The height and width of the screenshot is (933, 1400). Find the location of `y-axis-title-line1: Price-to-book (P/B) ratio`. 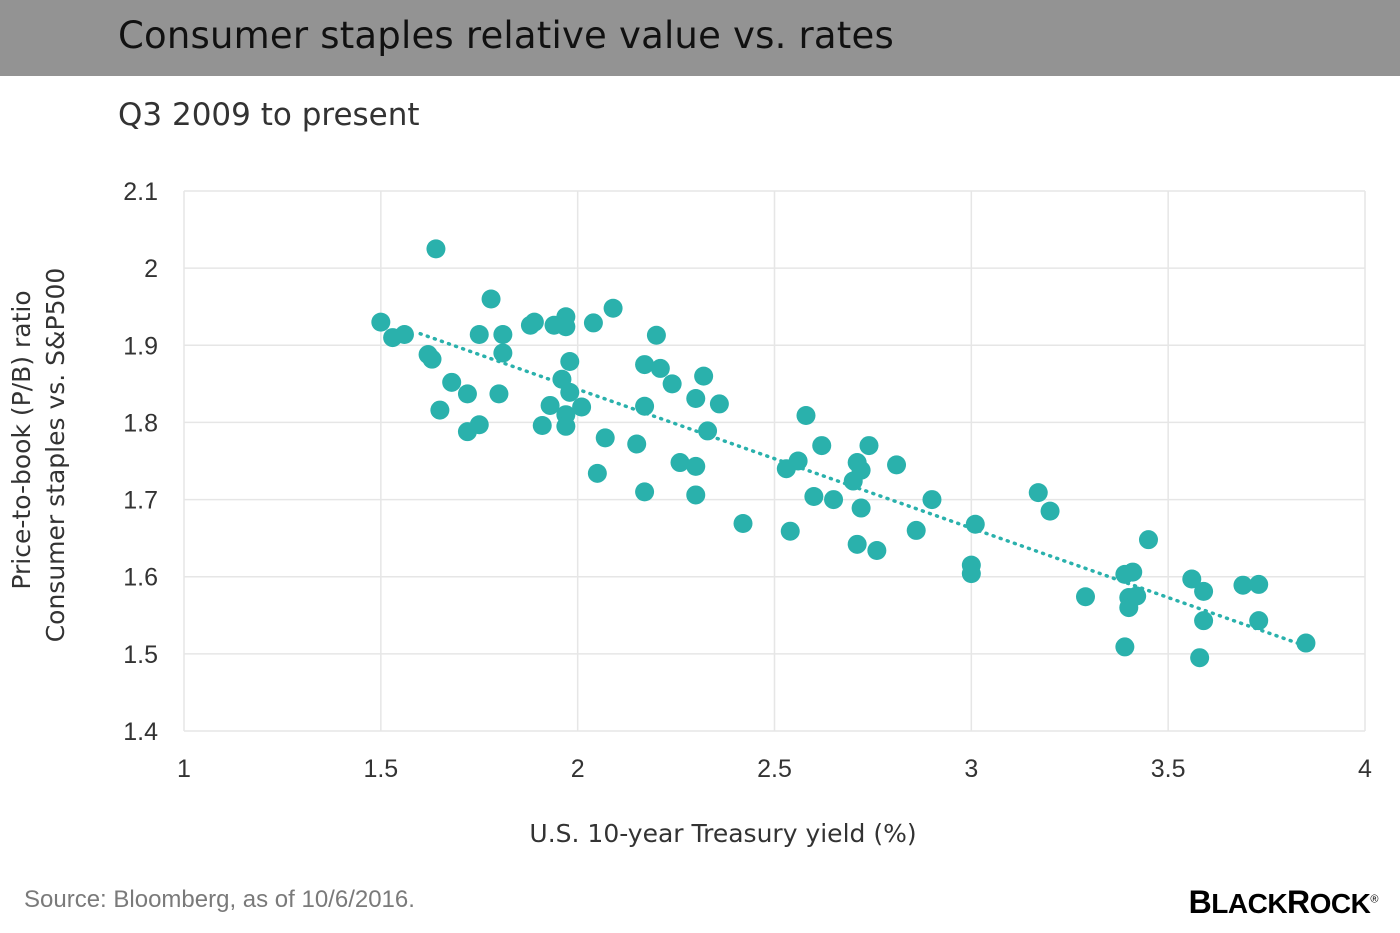

y-axis-title-line1: Price-to-book (P/B) ratio is located at coordinates (21, 439).